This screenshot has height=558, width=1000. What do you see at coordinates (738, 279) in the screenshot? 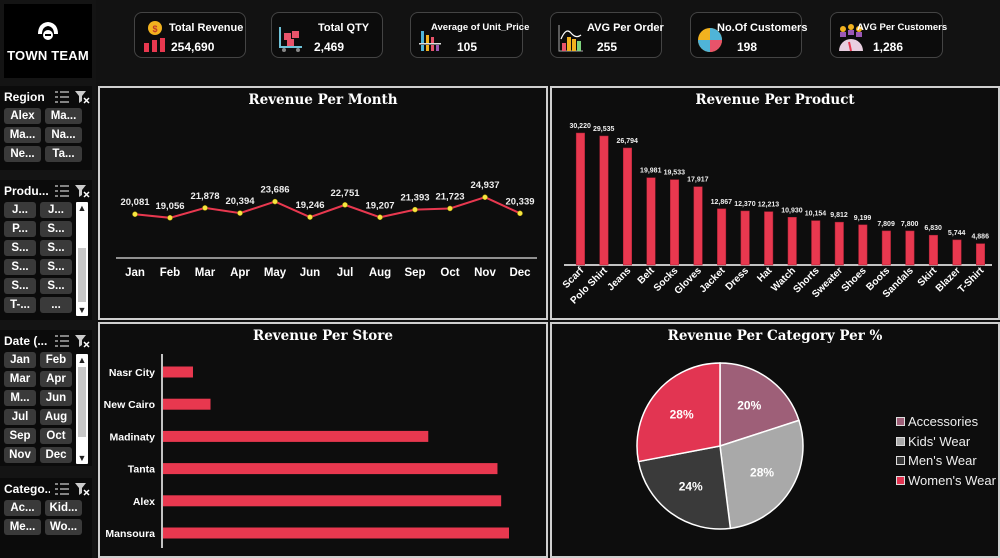
I see `x-tick-label: Dress` at bounding box center [738, 279].